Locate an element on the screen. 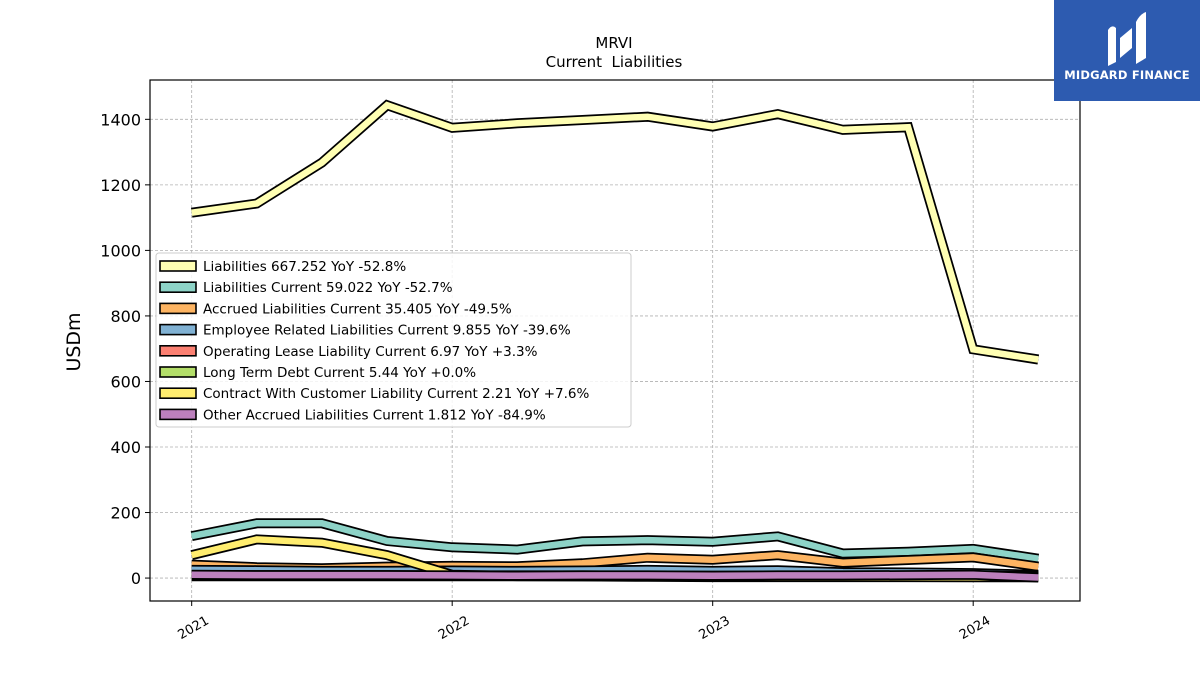 This screenshot has width=1200, height=675. legend-box is located at coordinates (393, 340).